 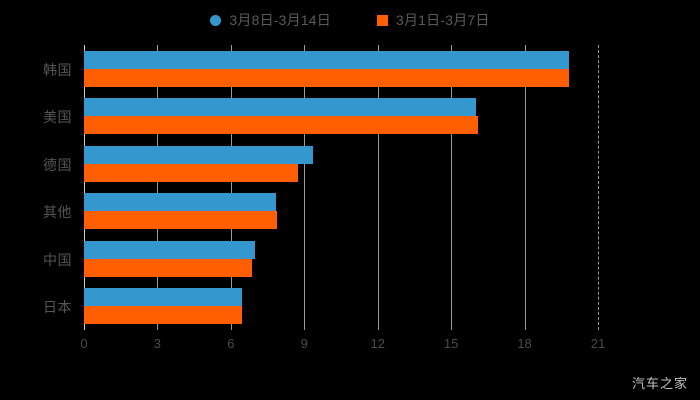 I want to click on x-tick-label-0: 0, so click(x=84, y=343).